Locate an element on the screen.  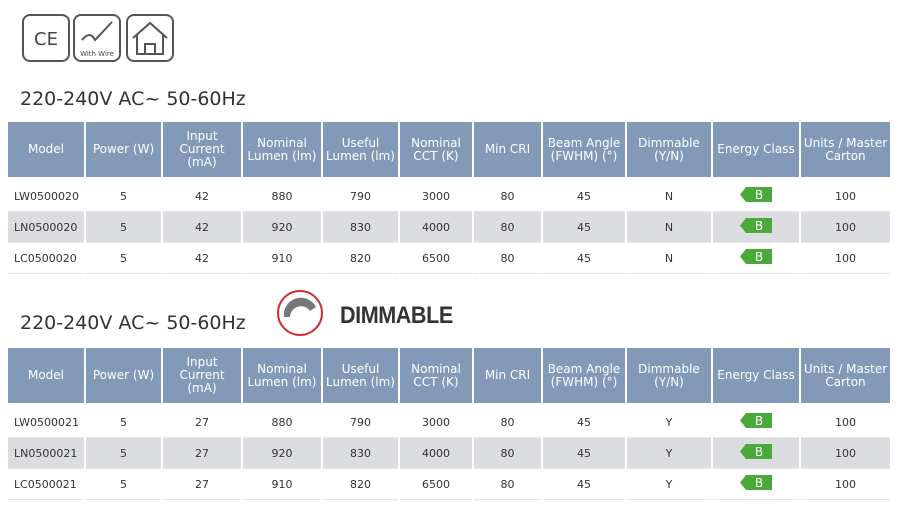
data-row: LN0500021 5 27 920 830 4000 80 45 Y B 100 is located at coordinates (449, 453).